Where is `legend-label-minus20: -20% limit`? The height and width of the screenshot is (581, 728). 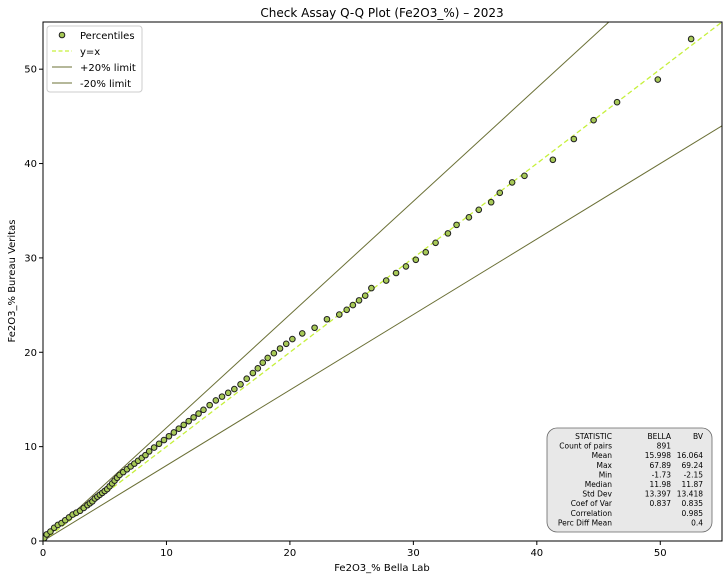
legend-label-minus20: -20% limit is located at coordinates (105, 84).